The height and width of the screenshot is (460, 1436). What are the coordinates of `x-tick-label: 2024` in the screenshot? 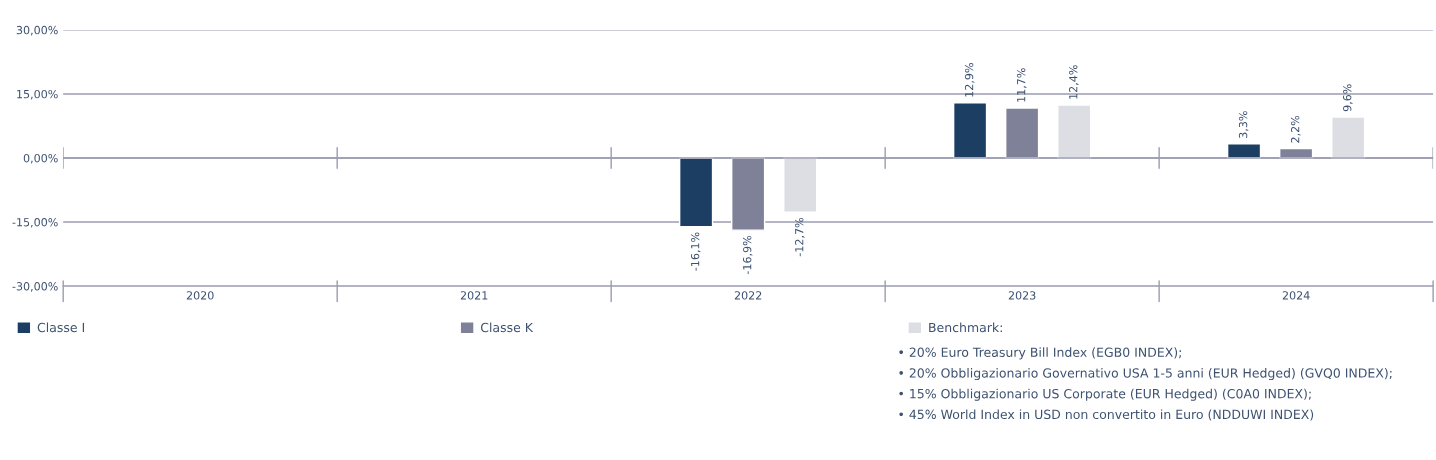 It's located at (1296, 295).